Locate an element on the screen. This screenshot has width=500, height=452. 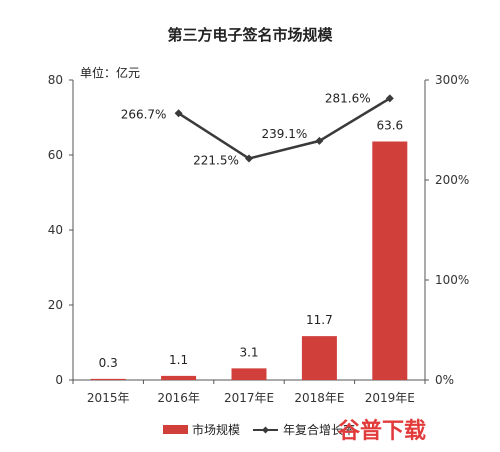
y-left-tick-label: 60 is located at coordinates (55, 155).